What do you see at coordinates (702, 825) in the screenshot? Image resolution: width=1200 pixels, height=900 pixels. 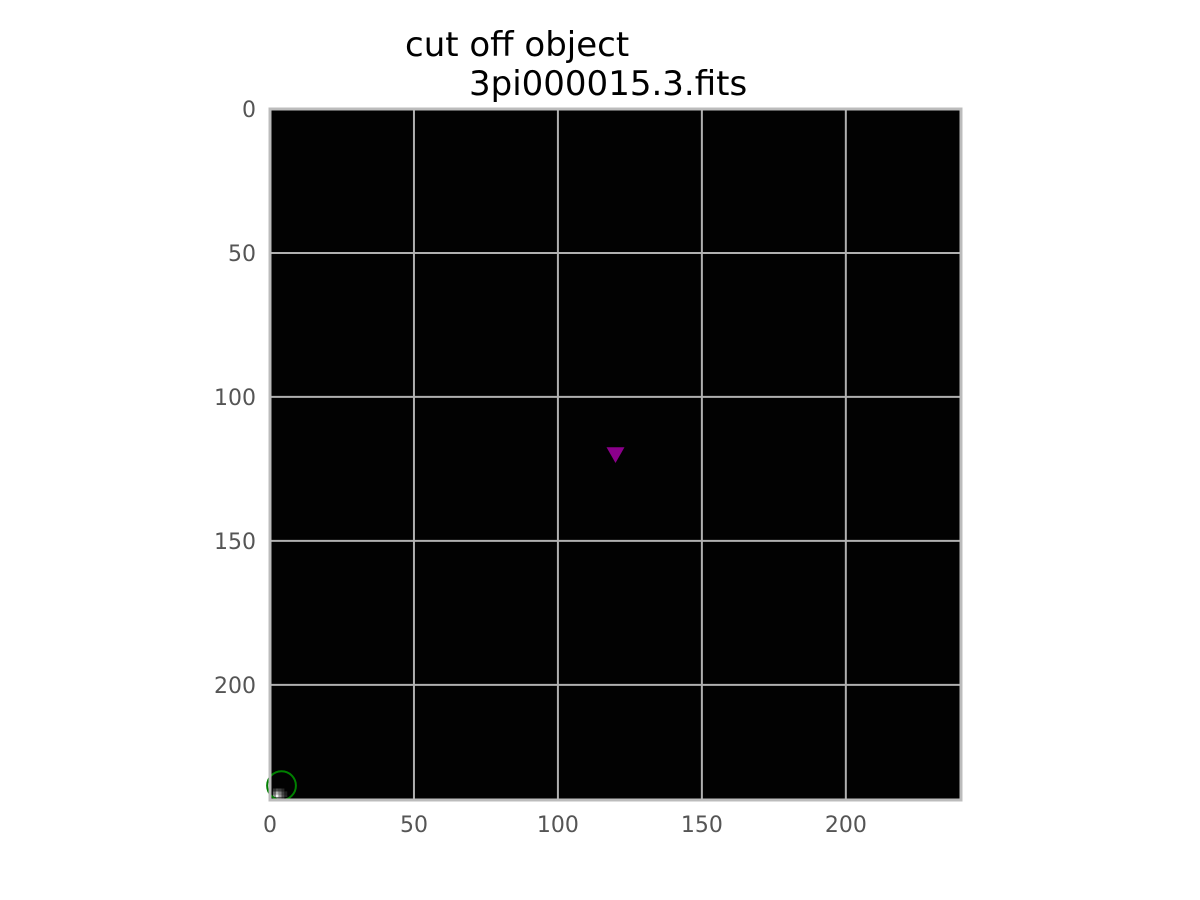 I see `x-tick-label: 150` at bounding box center [702, 825].